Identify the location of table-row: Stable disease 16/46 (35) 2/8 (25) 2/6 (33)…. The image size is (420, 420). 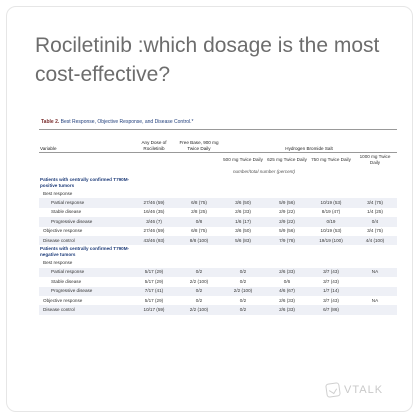
(218, 212).